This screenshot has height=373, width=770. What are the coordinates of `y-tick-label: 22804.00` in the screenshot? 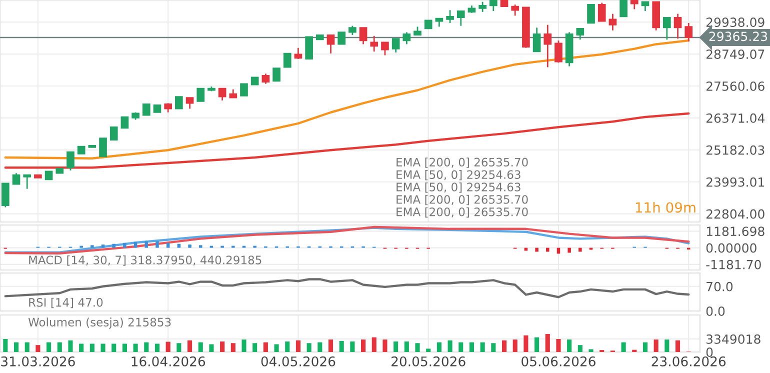 It's located at (735, 214).